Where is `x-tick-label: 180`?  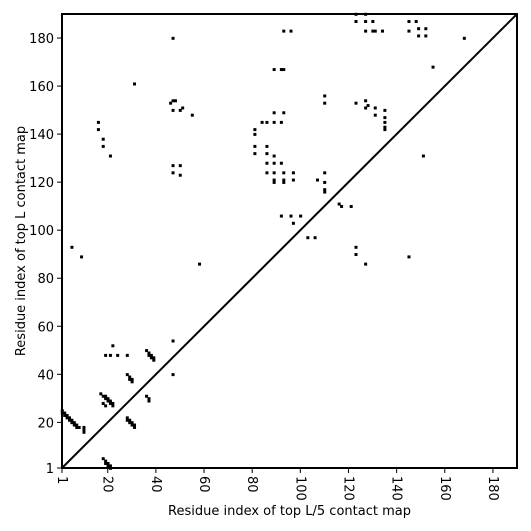
x-tick-label: 180 is located at coordinates (492, 488).